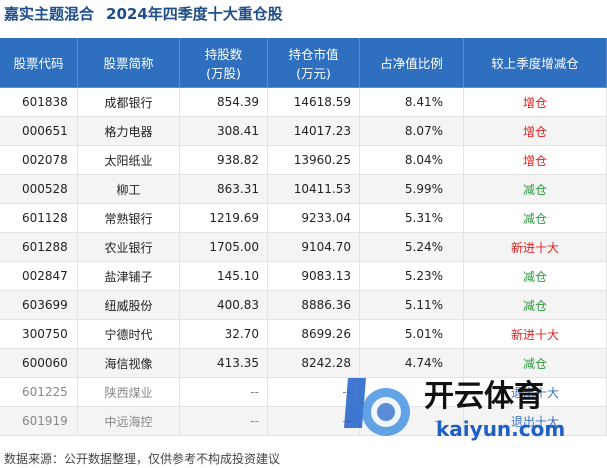  Describe the element at coordinates (500, 429) in the screenshot. I see `watermark-site: kaiyun.com` at that location.